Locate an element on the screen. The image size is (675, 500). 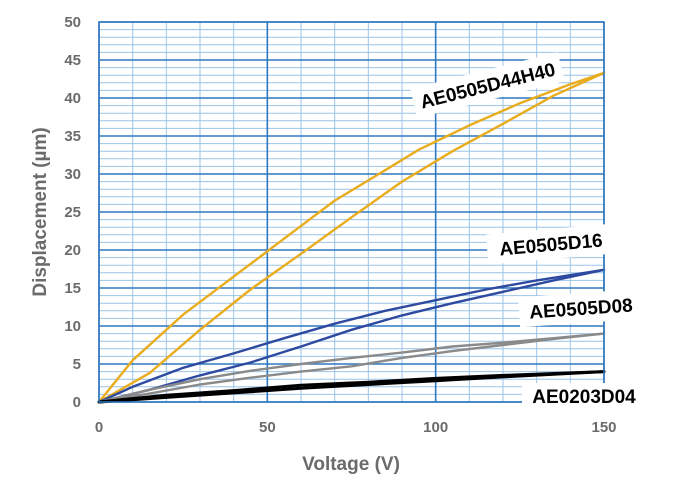
y-axis-title: Displacement (µm) is located at coordinates (40, 211).